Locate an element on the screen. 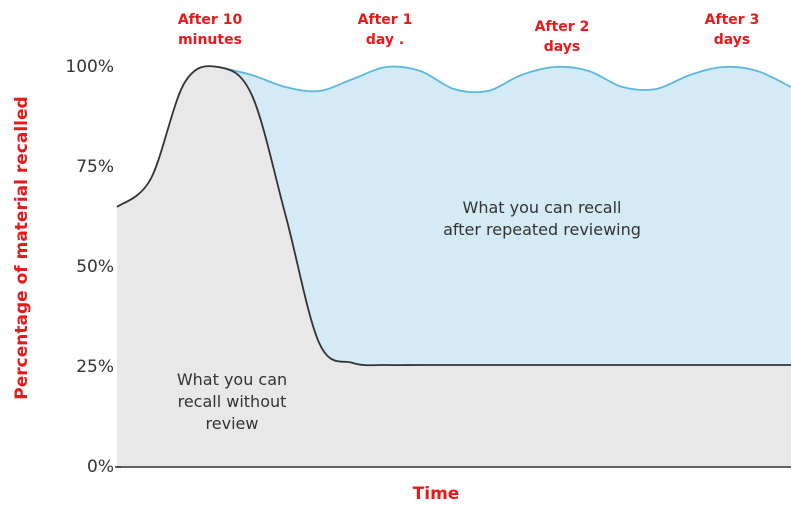 The height and width of the screenshot is (505, 791). region-label-line: What you can is located at coordinates (232, 379).